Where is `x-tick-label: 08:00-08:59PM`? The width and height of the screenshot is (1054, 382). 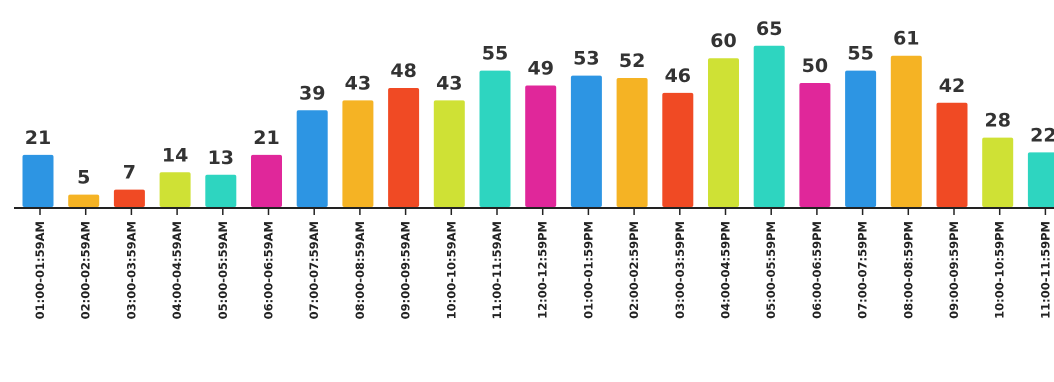 x-tick-label: 08:00-08:59PM is located at coordinates (908, 270).